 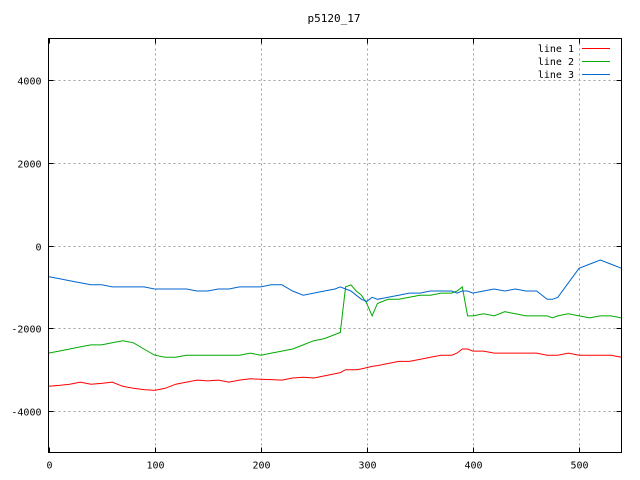 I want to click on x-tick-label: 0, so click(x=49, y=466).